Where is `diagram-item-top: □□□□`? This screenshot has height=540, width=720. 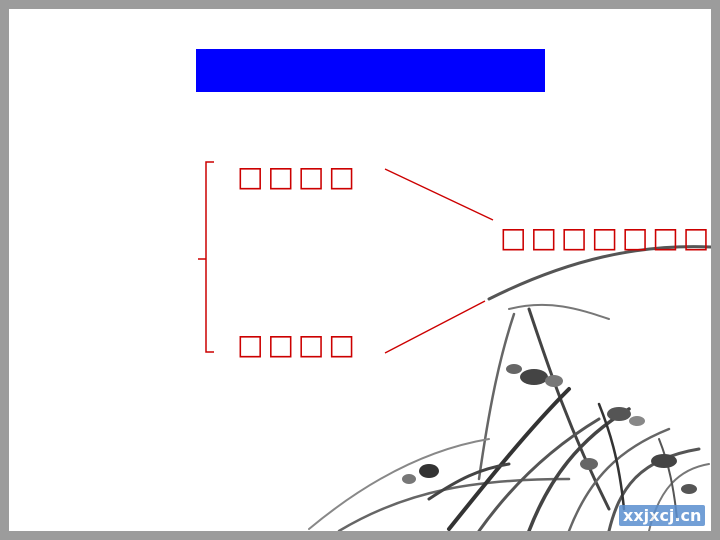 diagram-item-top: □□□□ is located at coordinates (298, 176).